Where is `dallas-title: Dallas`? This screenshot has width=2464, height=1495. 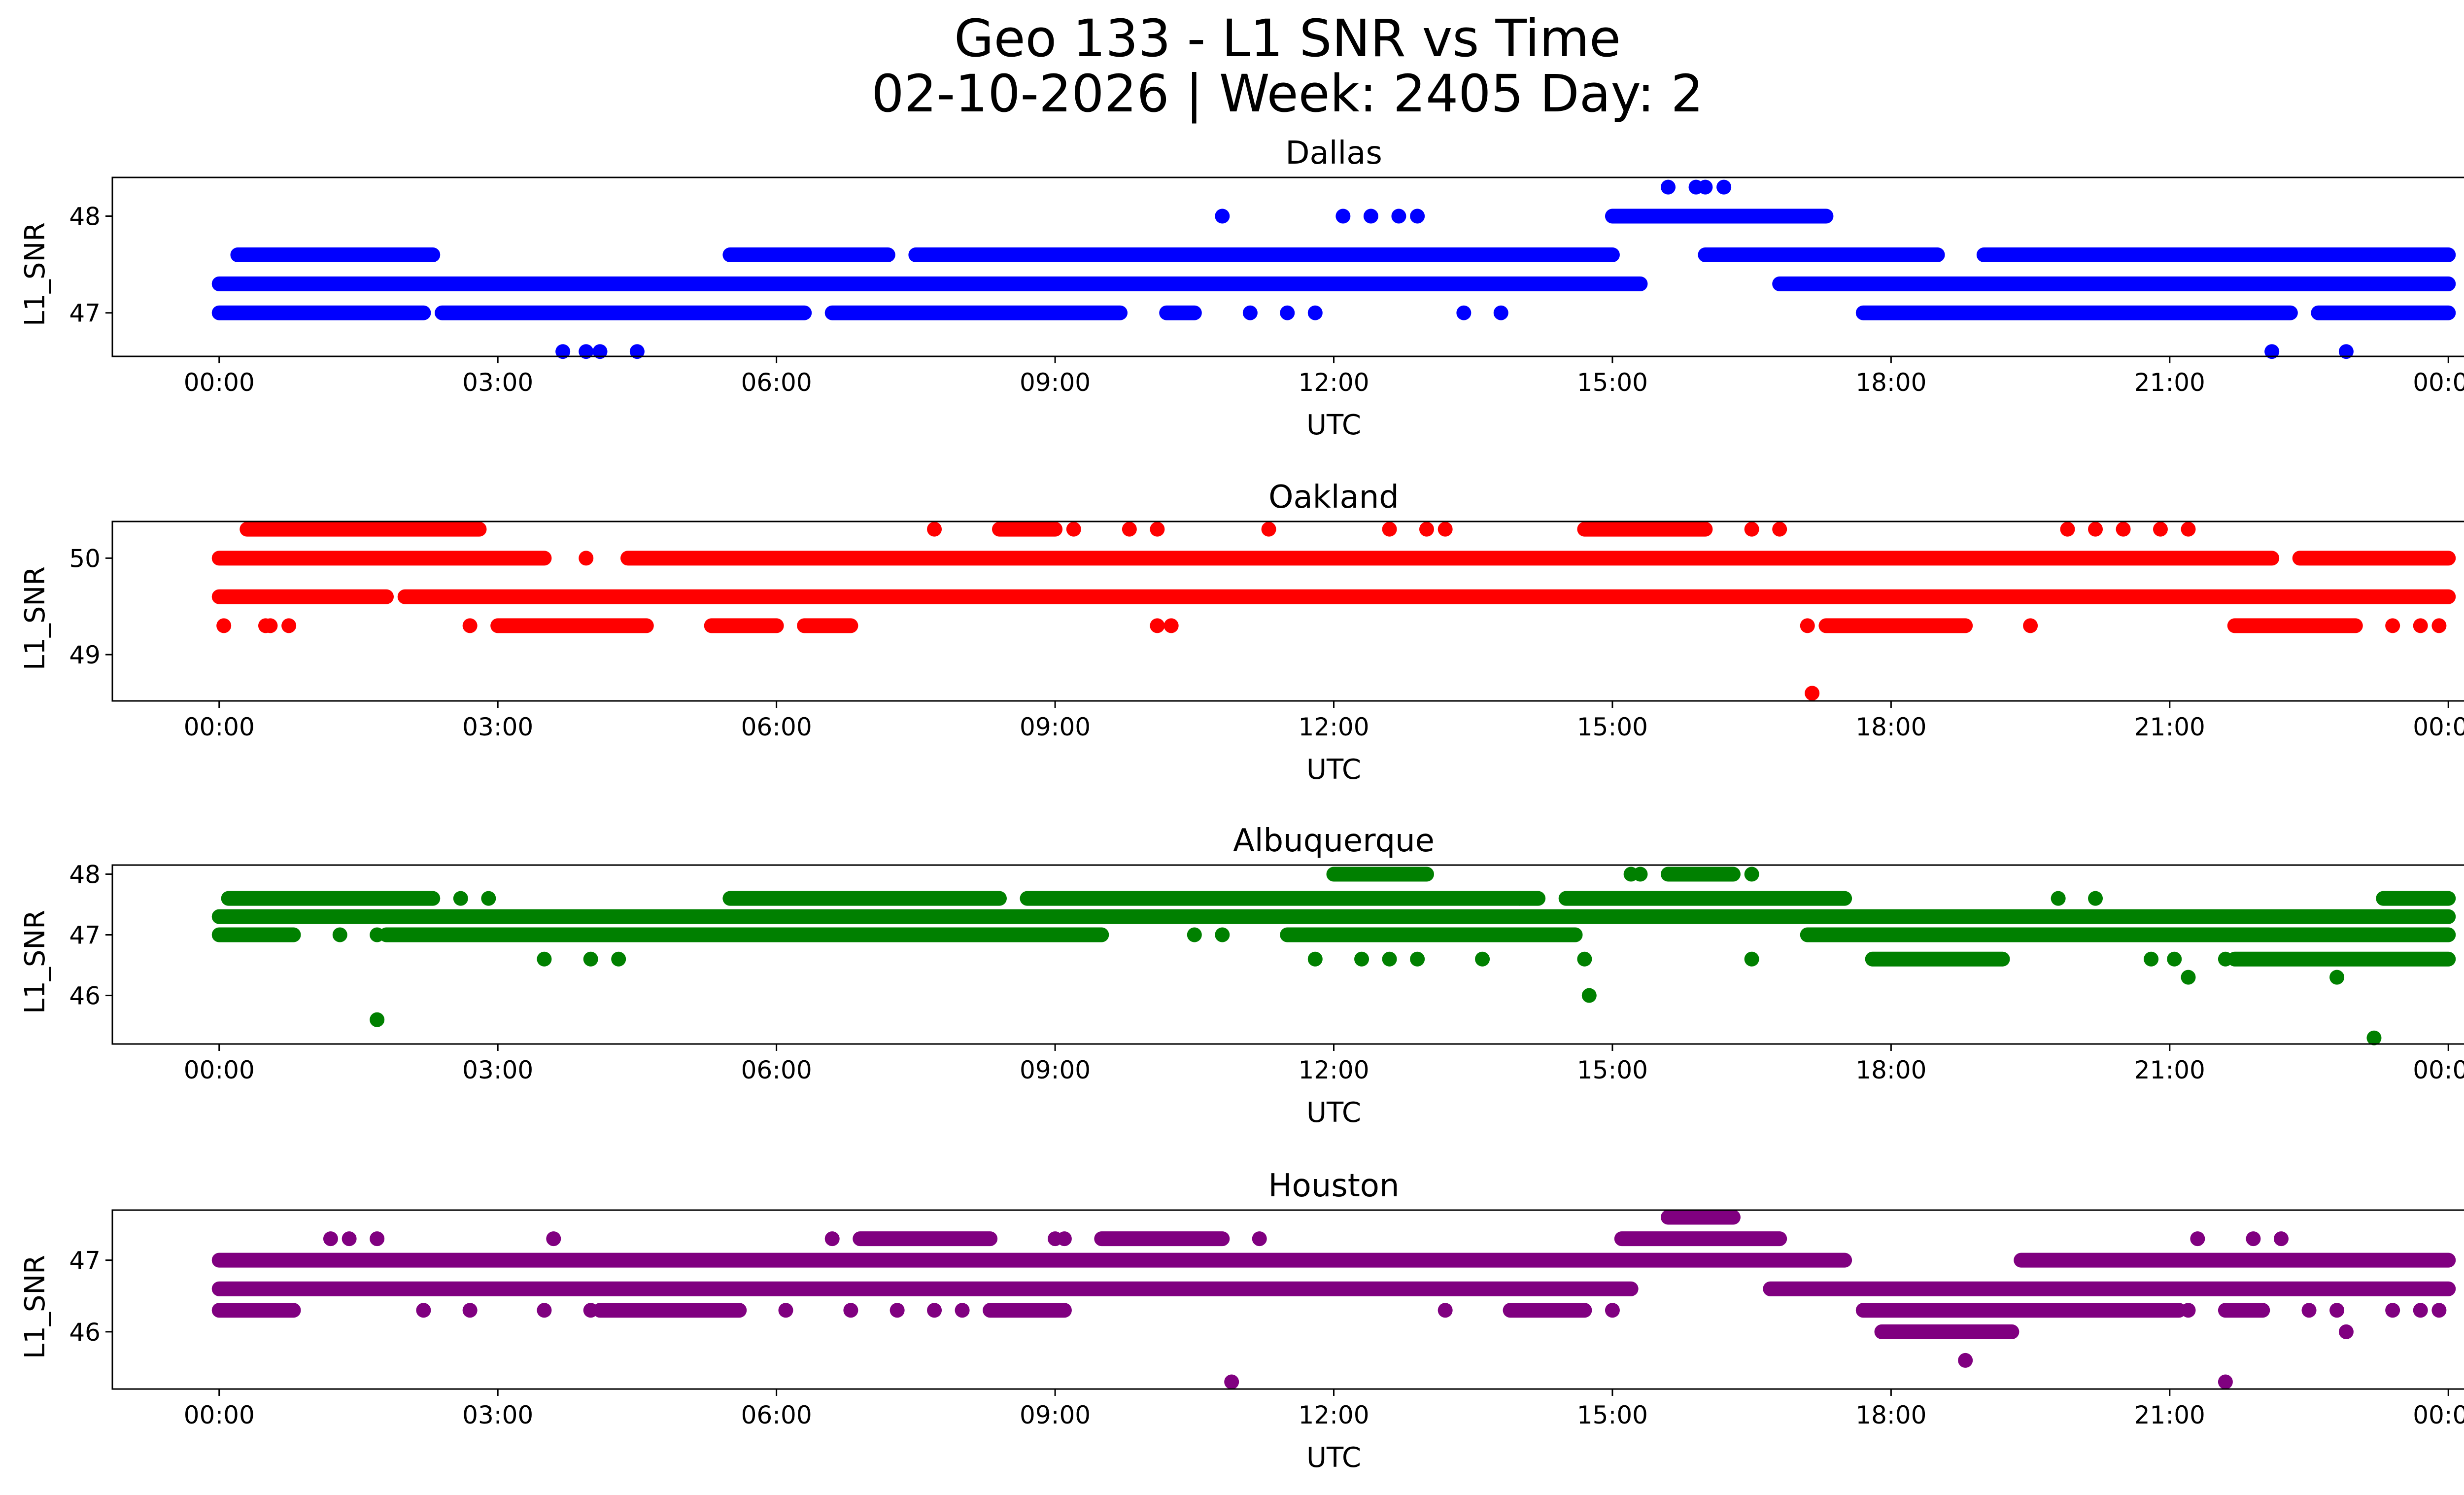
dallas-title: Dallas is located at coordinates (1333, 153).